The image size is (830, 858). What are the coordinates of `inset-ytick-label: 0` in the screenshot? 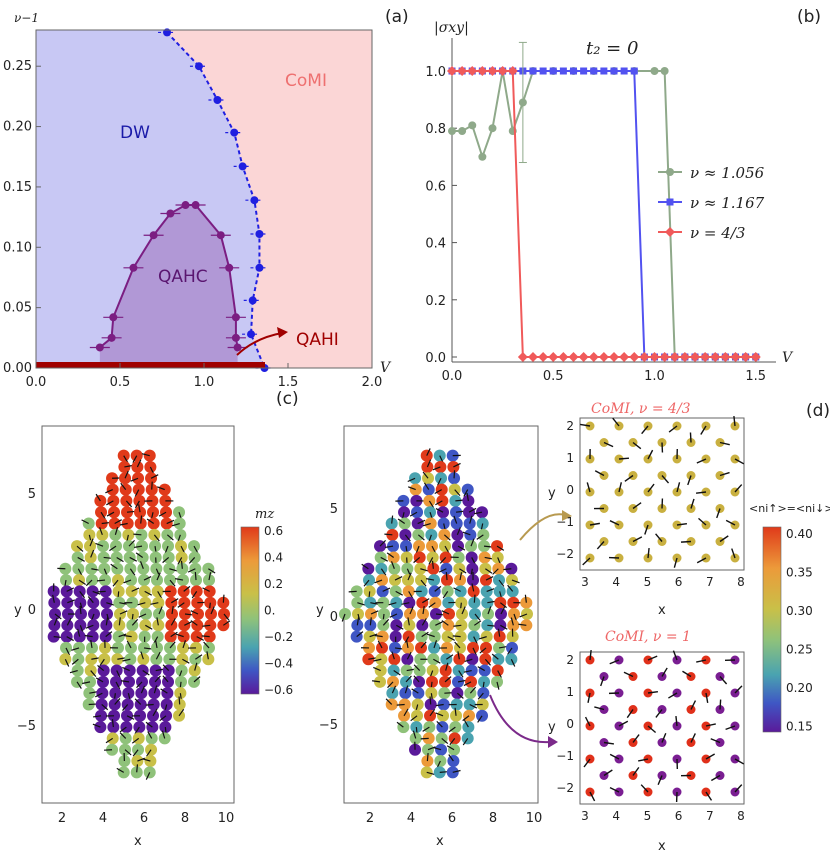 It's located at (570, 490).